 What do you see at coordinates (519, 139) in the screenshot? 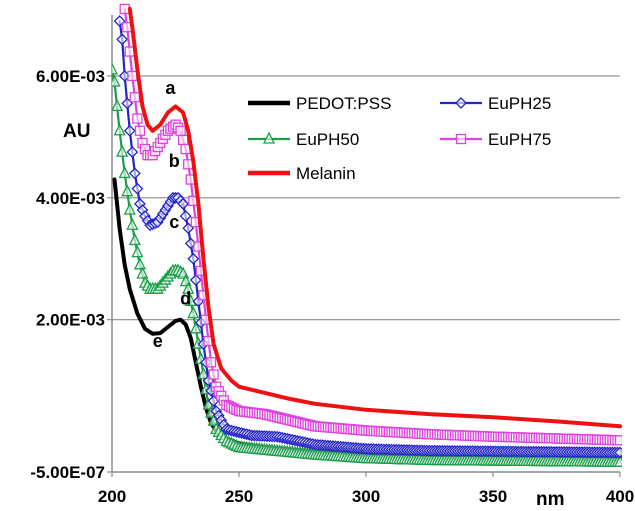
I see `legend-label: EuPH75` at bounding box center [519, 139].